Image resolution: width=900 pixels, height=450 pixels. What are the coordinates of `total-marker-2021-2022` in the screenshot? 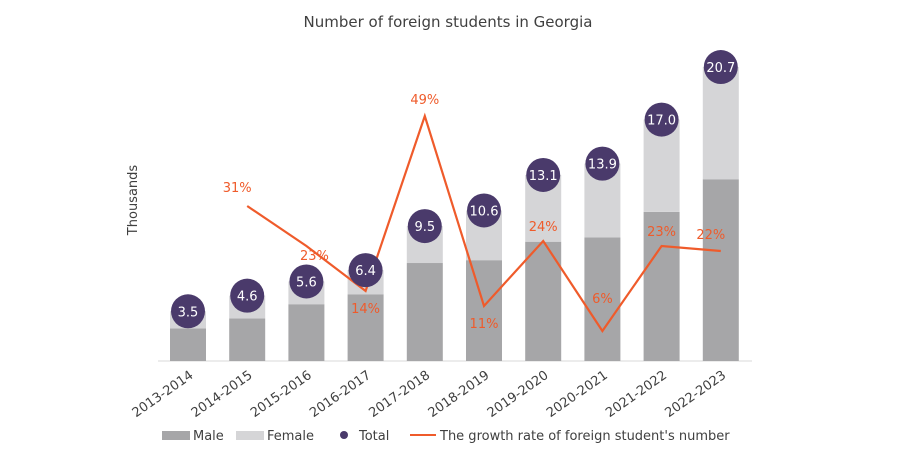 It's located at (661, 119).